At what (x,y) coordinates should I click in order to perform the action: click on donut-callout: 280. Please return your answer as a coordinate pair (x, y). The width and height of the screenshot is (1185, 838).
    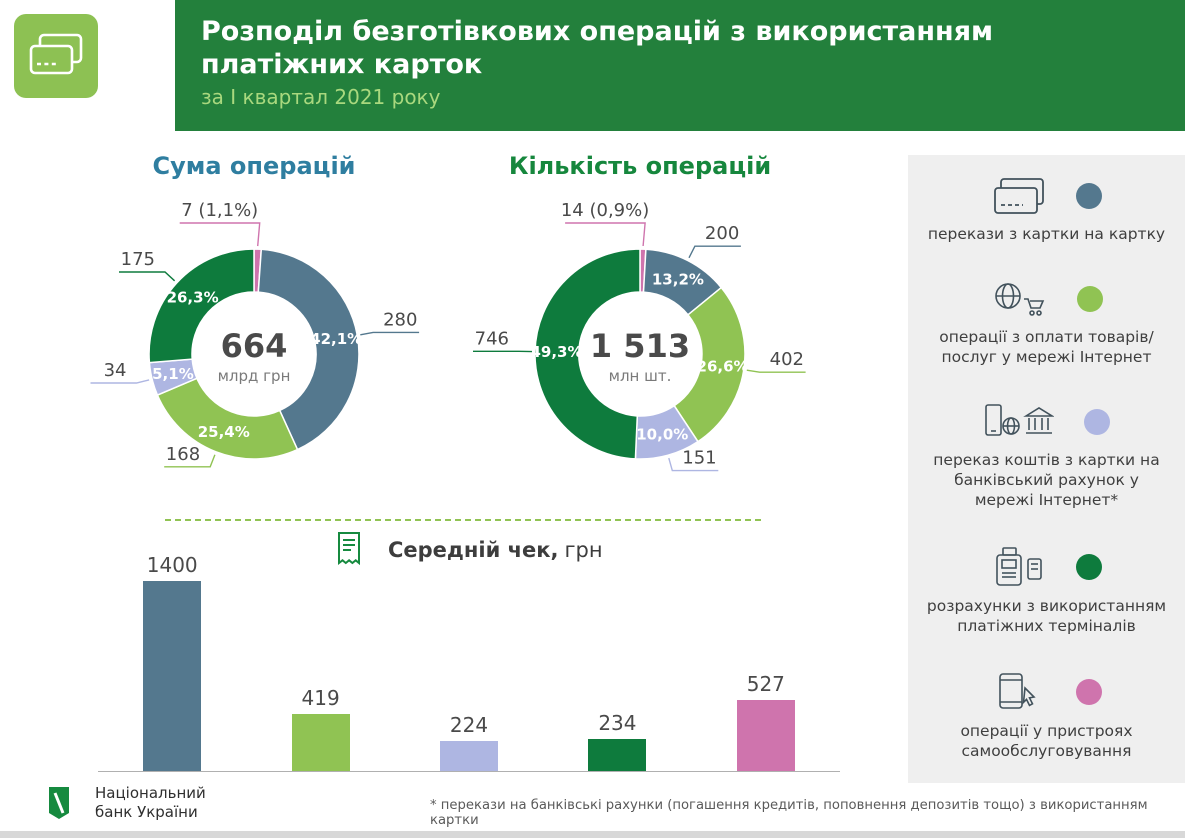
    Looking at the image, I should click on (400, 319).